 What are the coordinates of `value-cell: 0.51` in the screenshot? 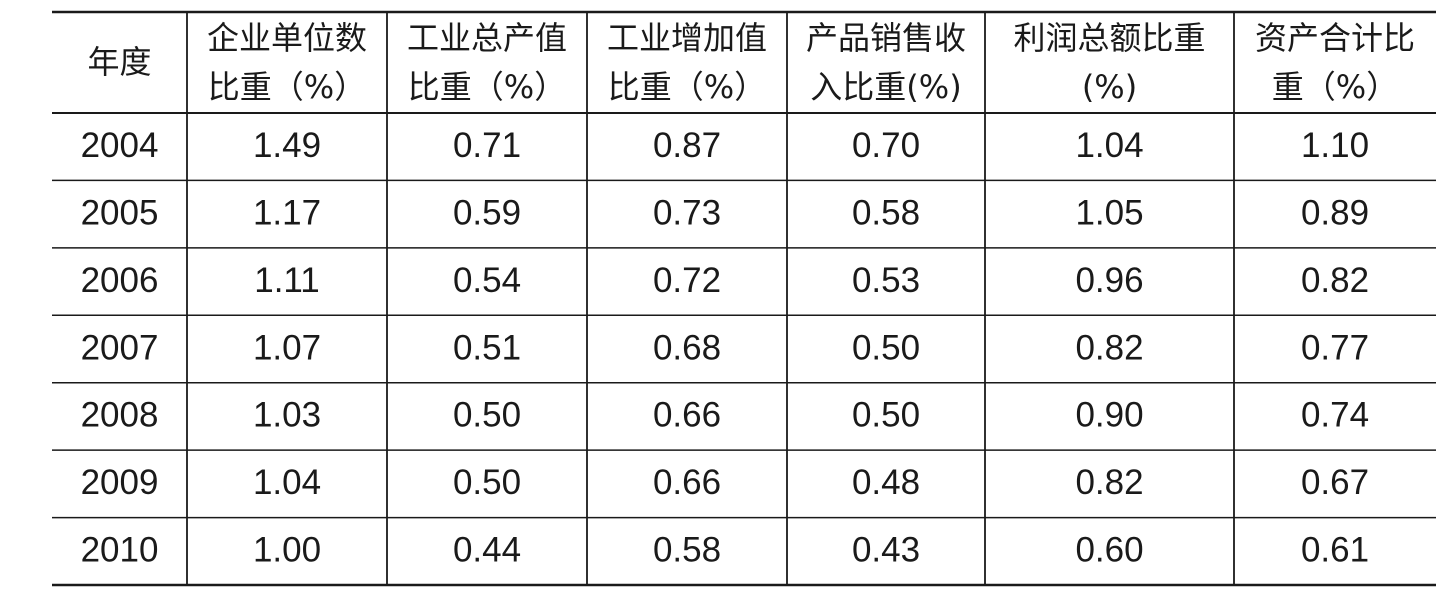 It's located at (487, 347).